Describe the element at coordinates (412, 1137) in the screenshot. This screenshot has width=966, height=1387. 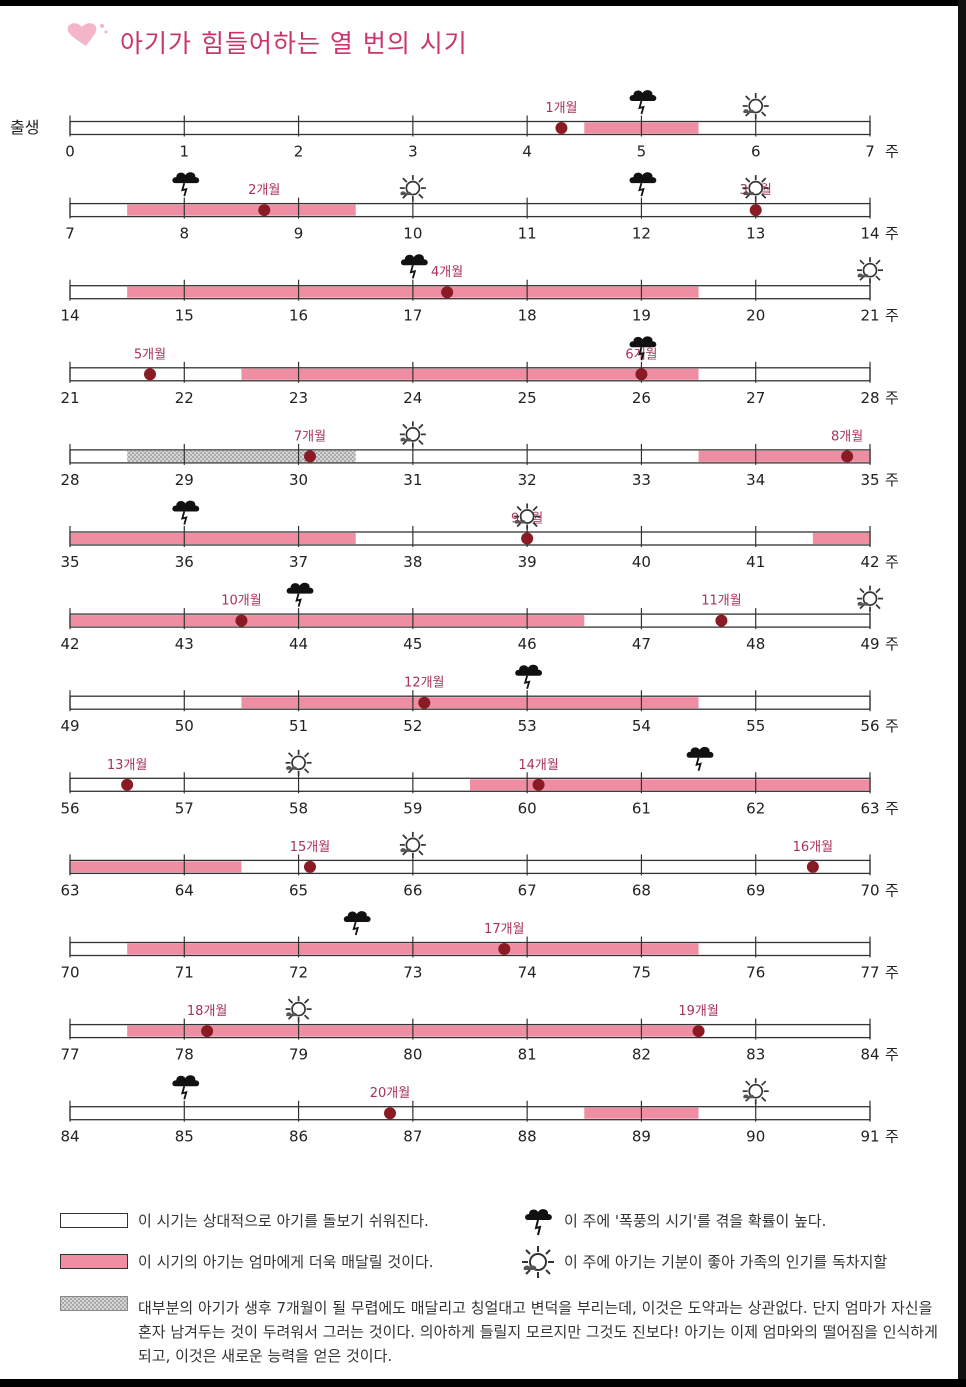
I see `week-label: 87` at that location.